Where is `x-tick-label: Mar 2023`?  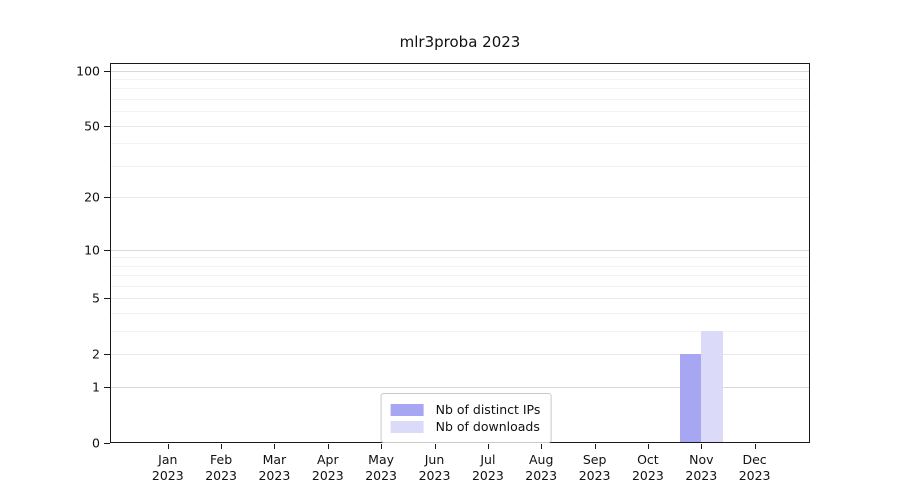 x-tick-label: Mar 2023 is located at coordinates (274, 468).